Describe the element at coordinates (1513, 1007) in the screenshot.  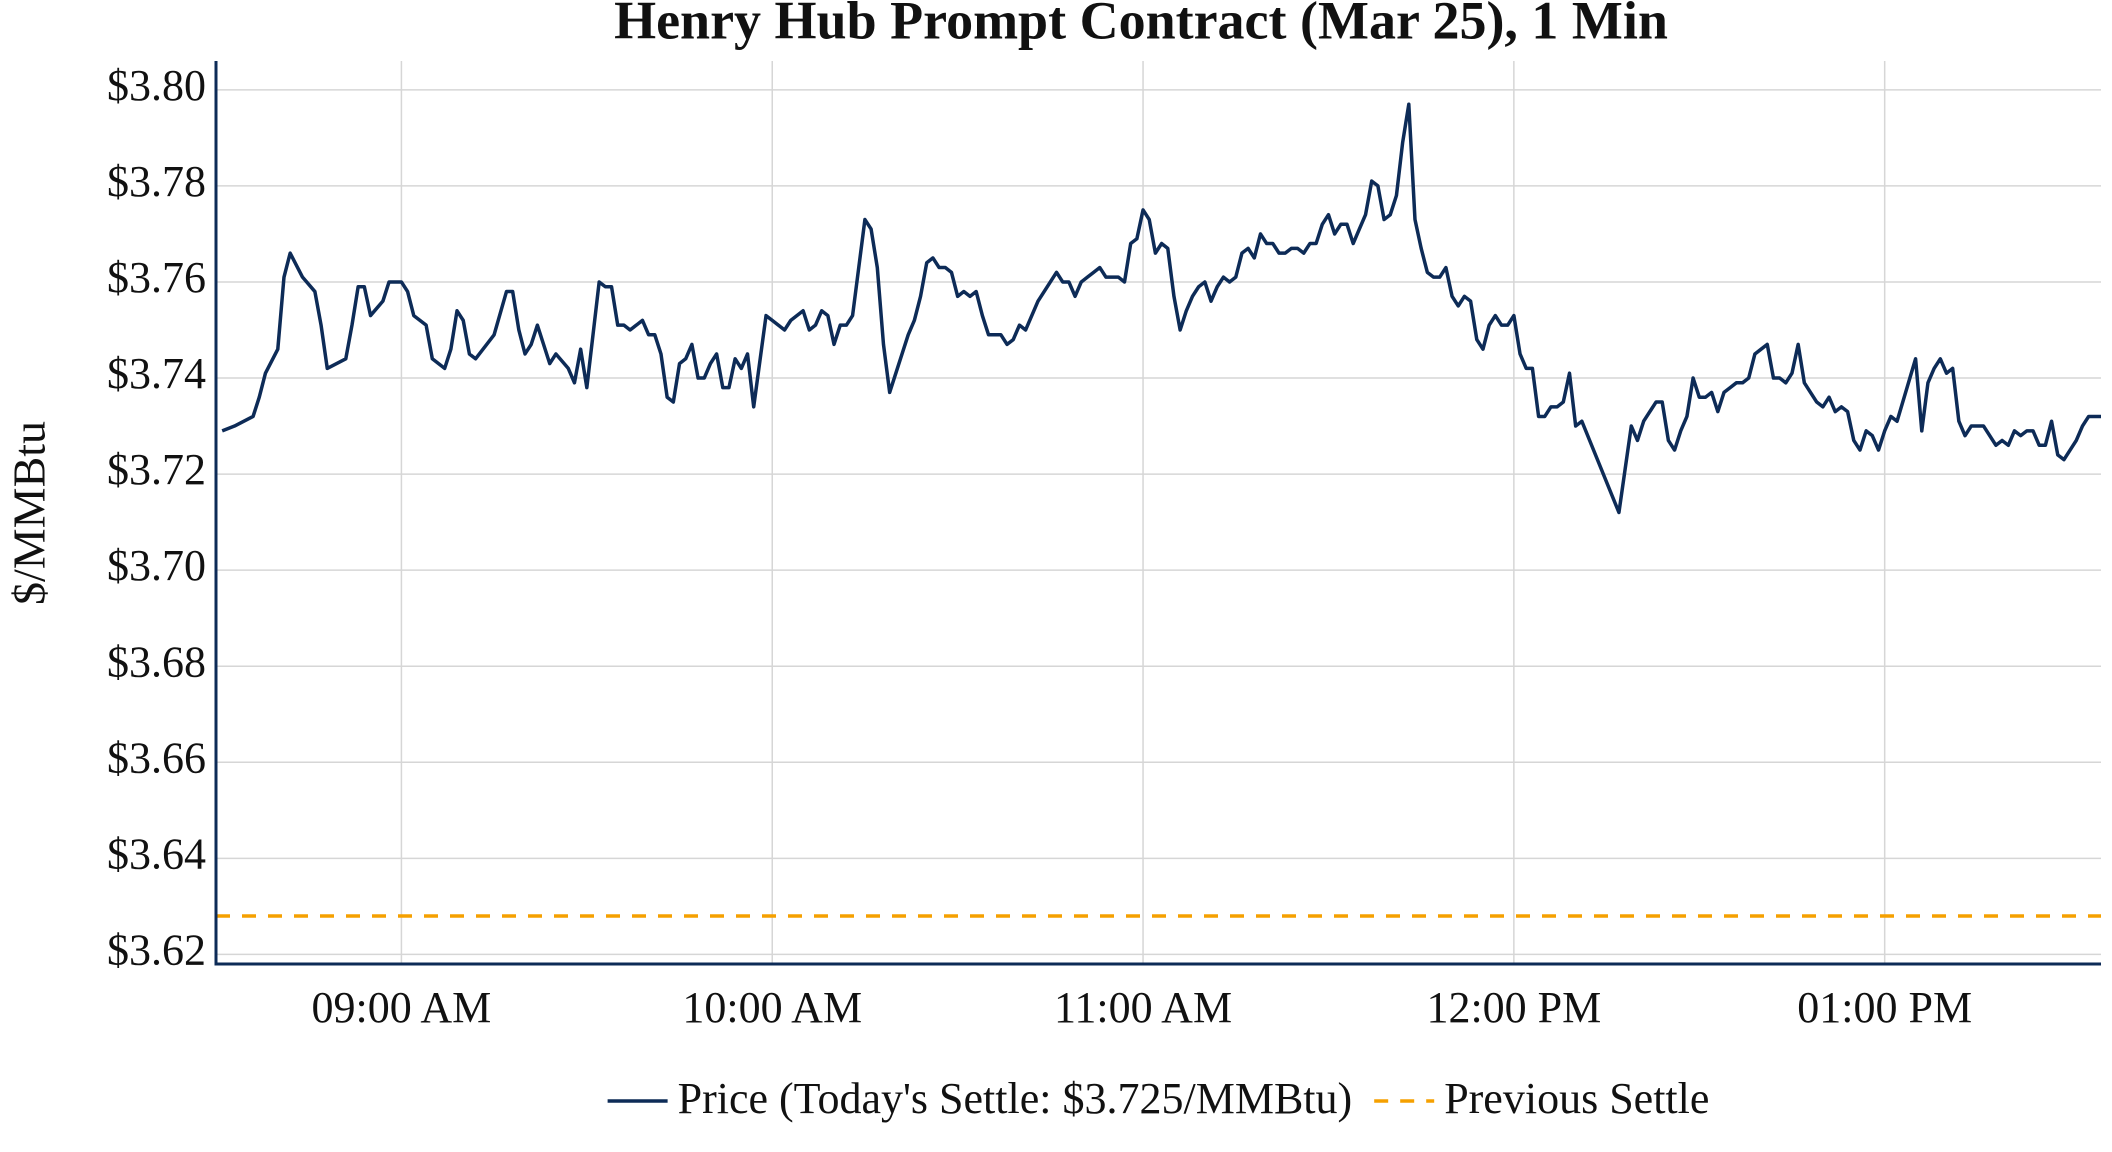
I see `x-tick-label: 12:00 PM` at that location.